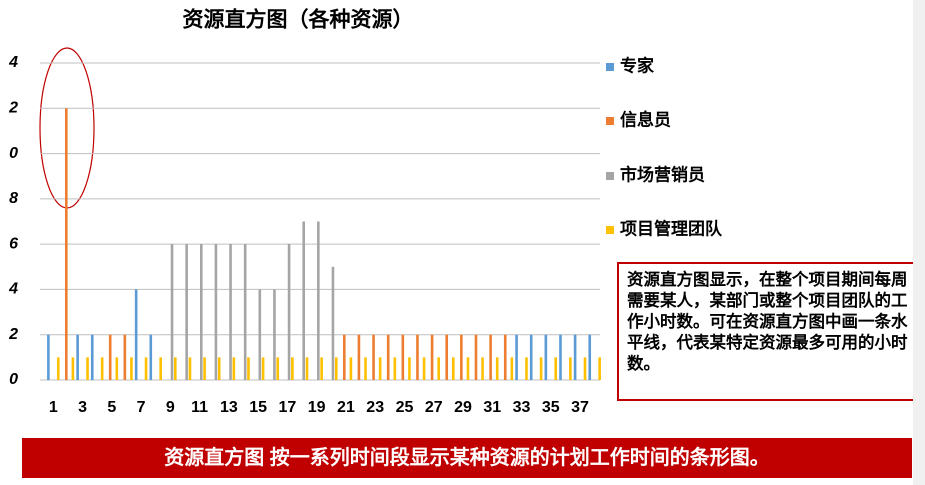  What do you see at coordinates (258, 407) in the screenshot?
I see `x-tick-label: 15` at bounding box center [258, 407].